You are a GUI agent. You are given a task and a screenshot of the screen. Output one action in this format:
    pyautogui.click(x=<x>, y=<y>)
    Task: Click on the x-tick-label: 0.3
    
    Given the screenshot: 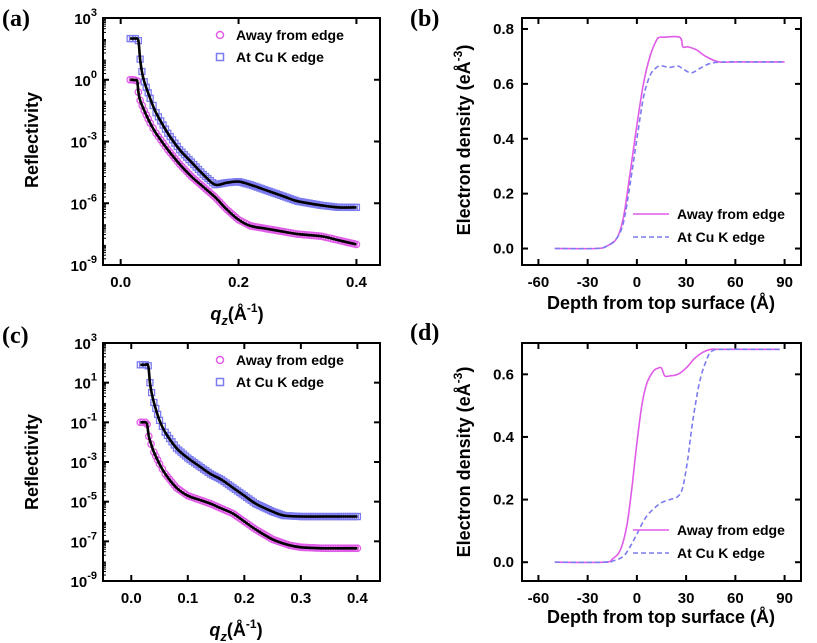 What is the action you would take?
    pyautogui.click(x=300, y=598)
    